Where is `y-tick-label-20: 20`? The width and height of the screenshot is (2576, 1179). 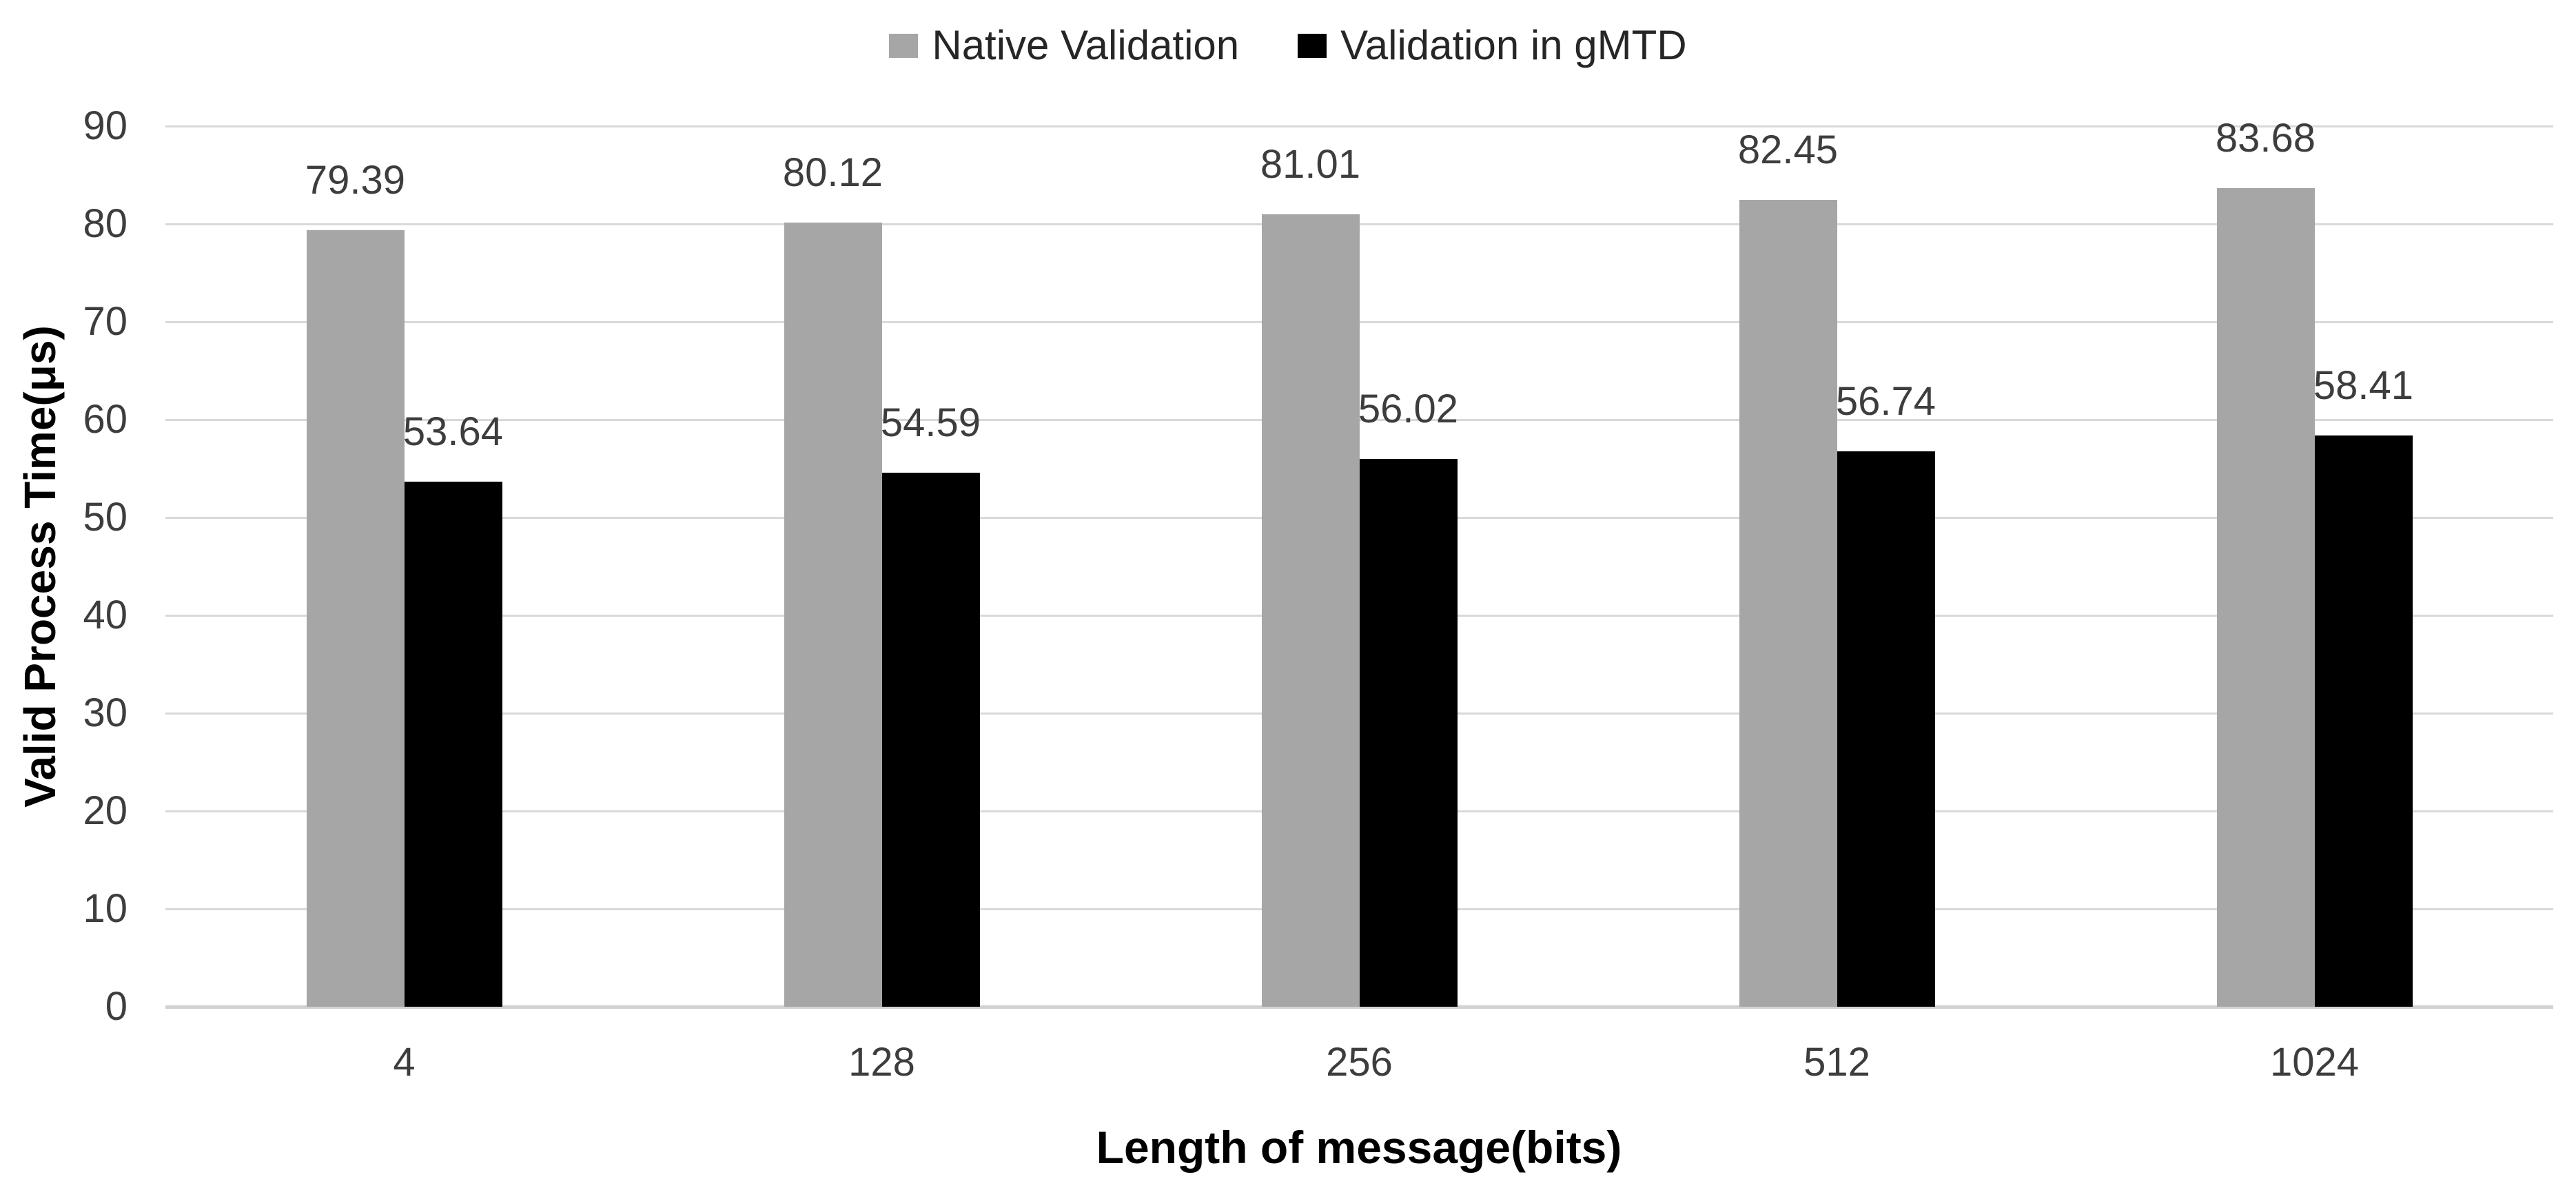
y-tick-label-20: 20 is located at coordinates (105, 810).